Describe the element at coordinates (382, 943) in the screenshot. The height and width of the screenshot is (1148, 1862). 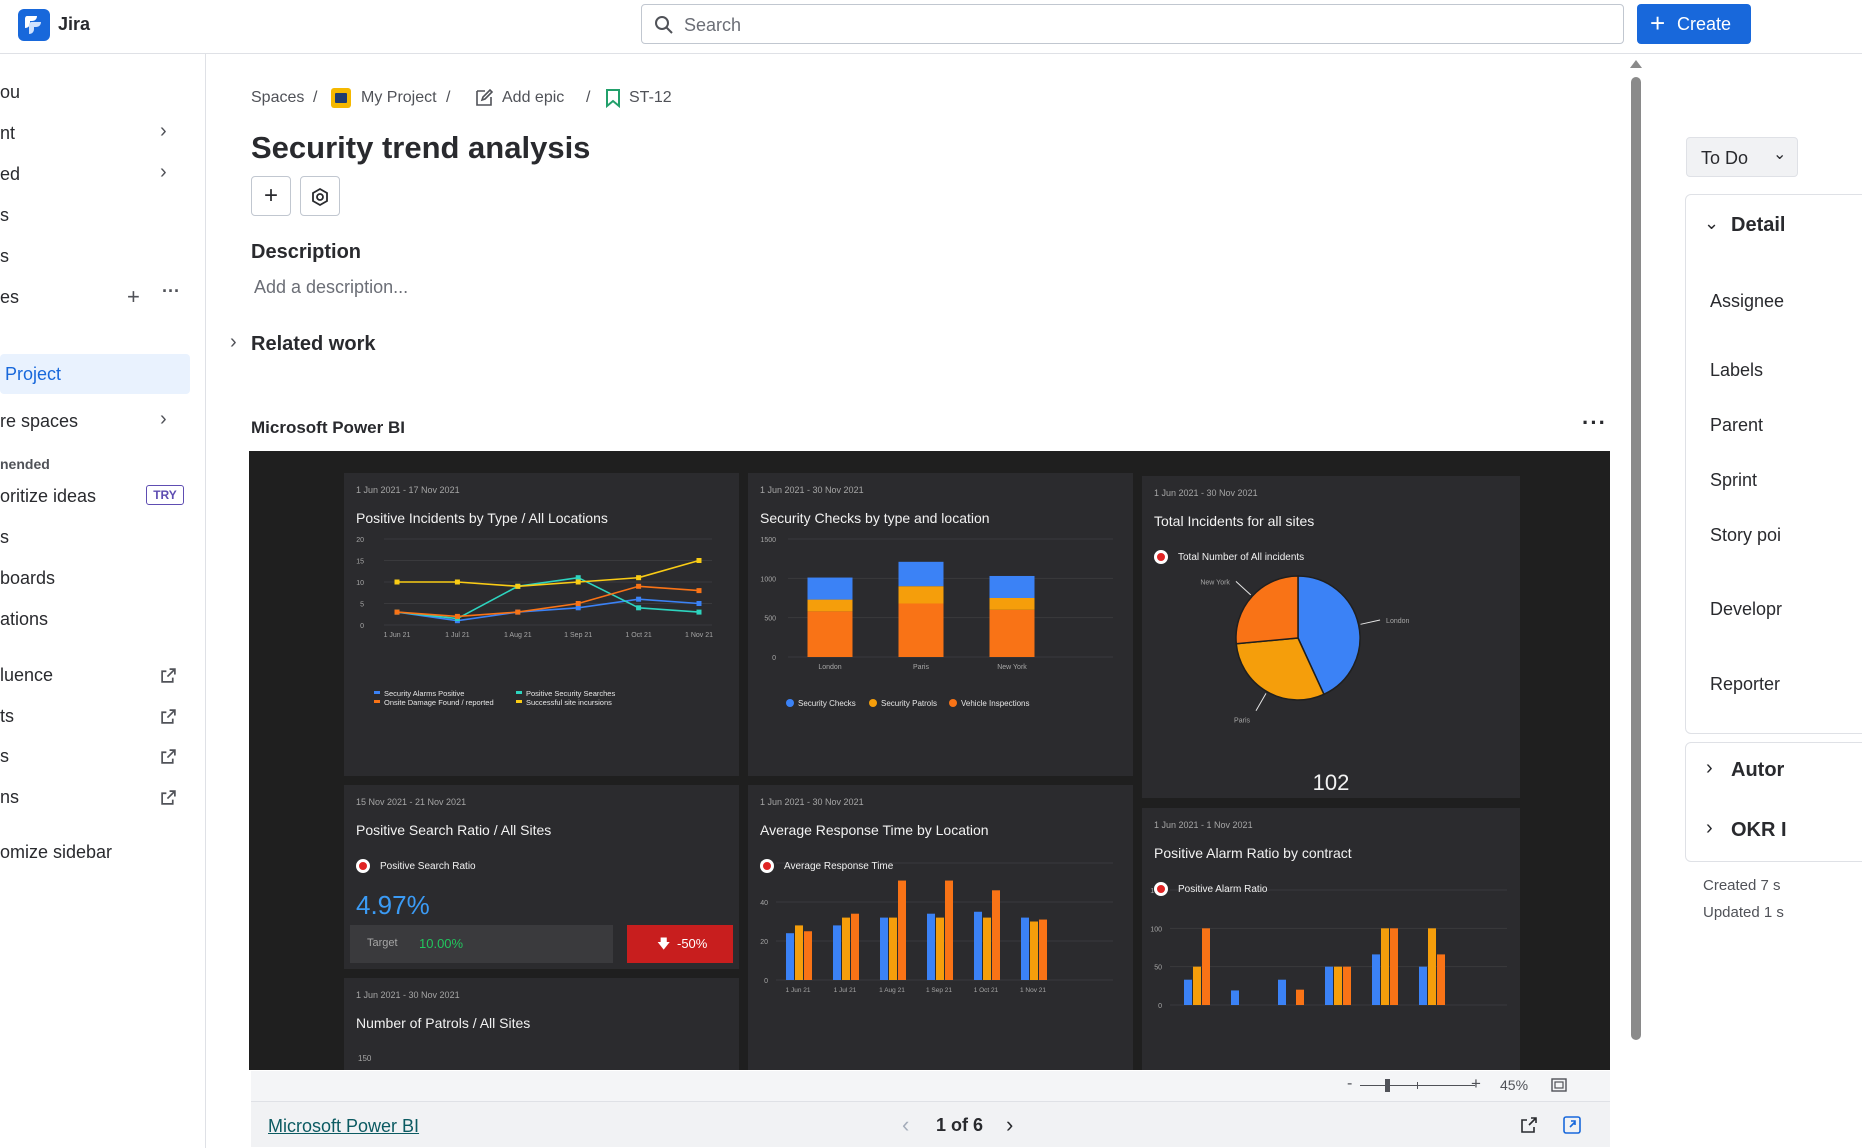
I see `target-label: Target` at that location.